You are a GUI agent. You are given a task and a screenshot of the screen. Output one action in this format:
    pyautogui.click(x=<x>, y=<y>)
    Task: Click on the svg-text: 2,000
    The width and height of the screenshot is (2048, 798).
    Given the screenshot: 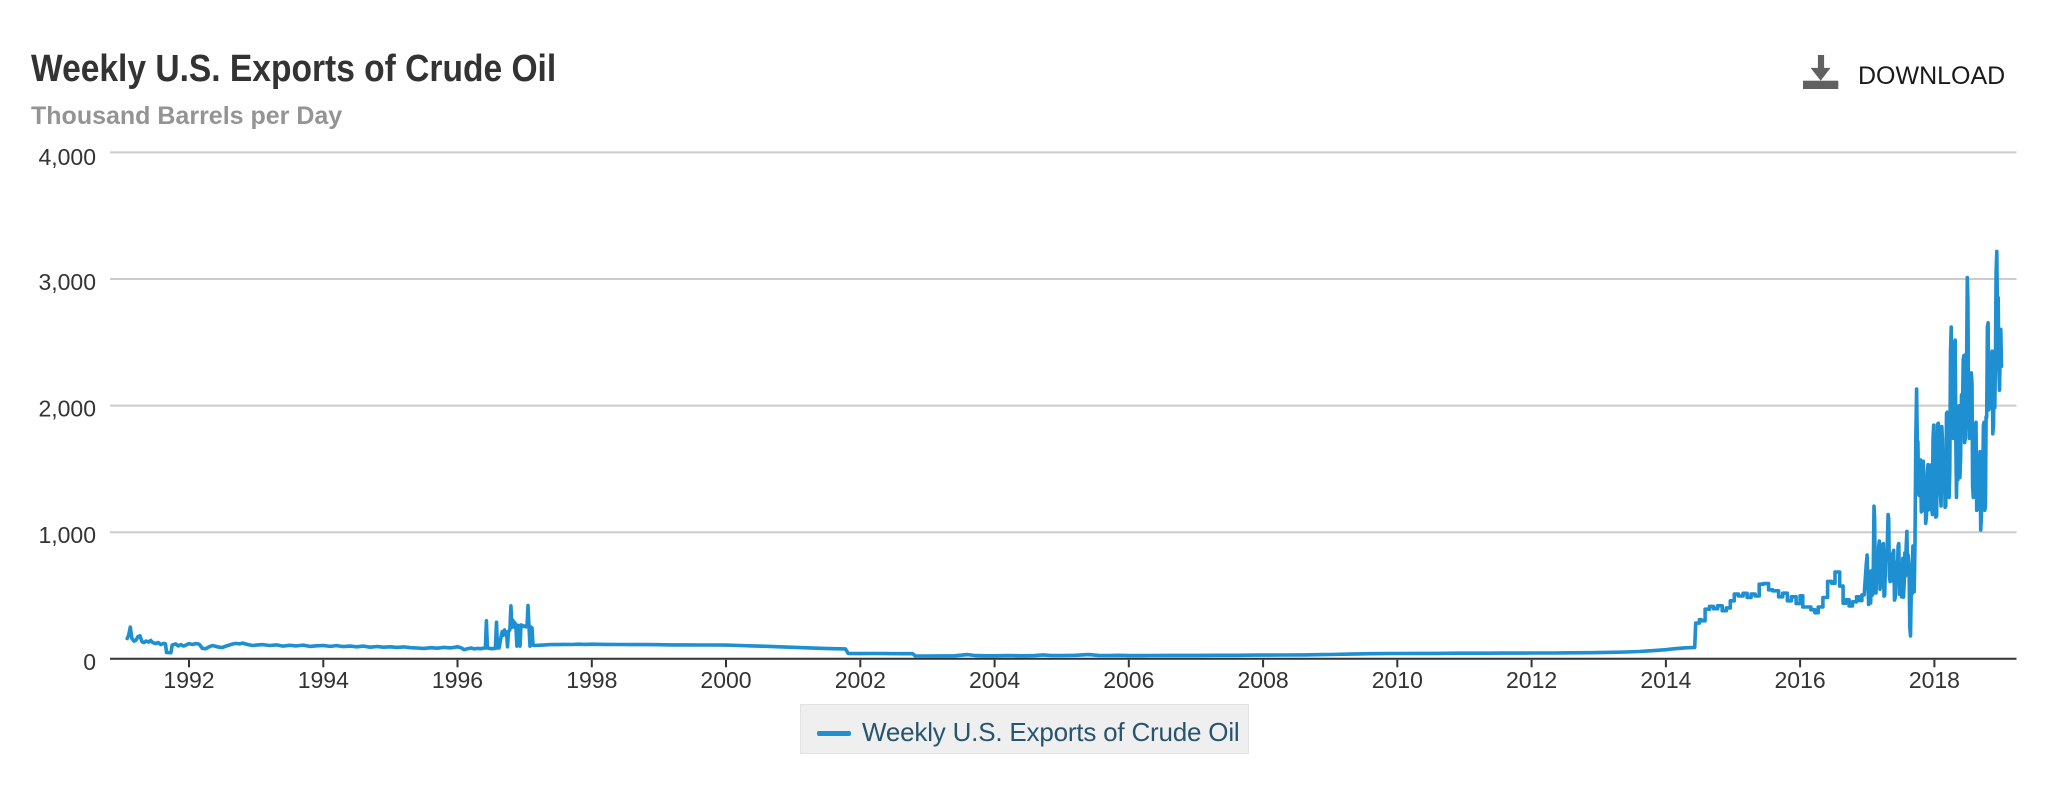 What is the action you would take?
    pyautogui.click(x=67, y=409)
    